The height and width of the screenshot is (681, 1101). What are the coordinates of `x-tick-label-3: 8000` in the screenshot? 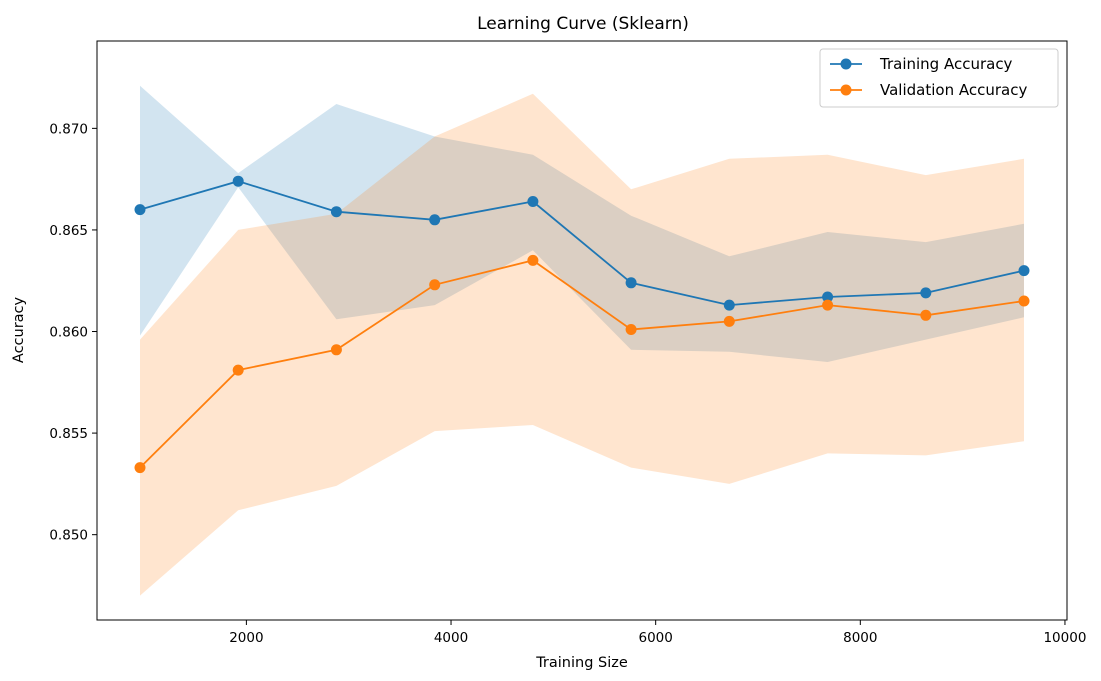 It's located at (860, 638).